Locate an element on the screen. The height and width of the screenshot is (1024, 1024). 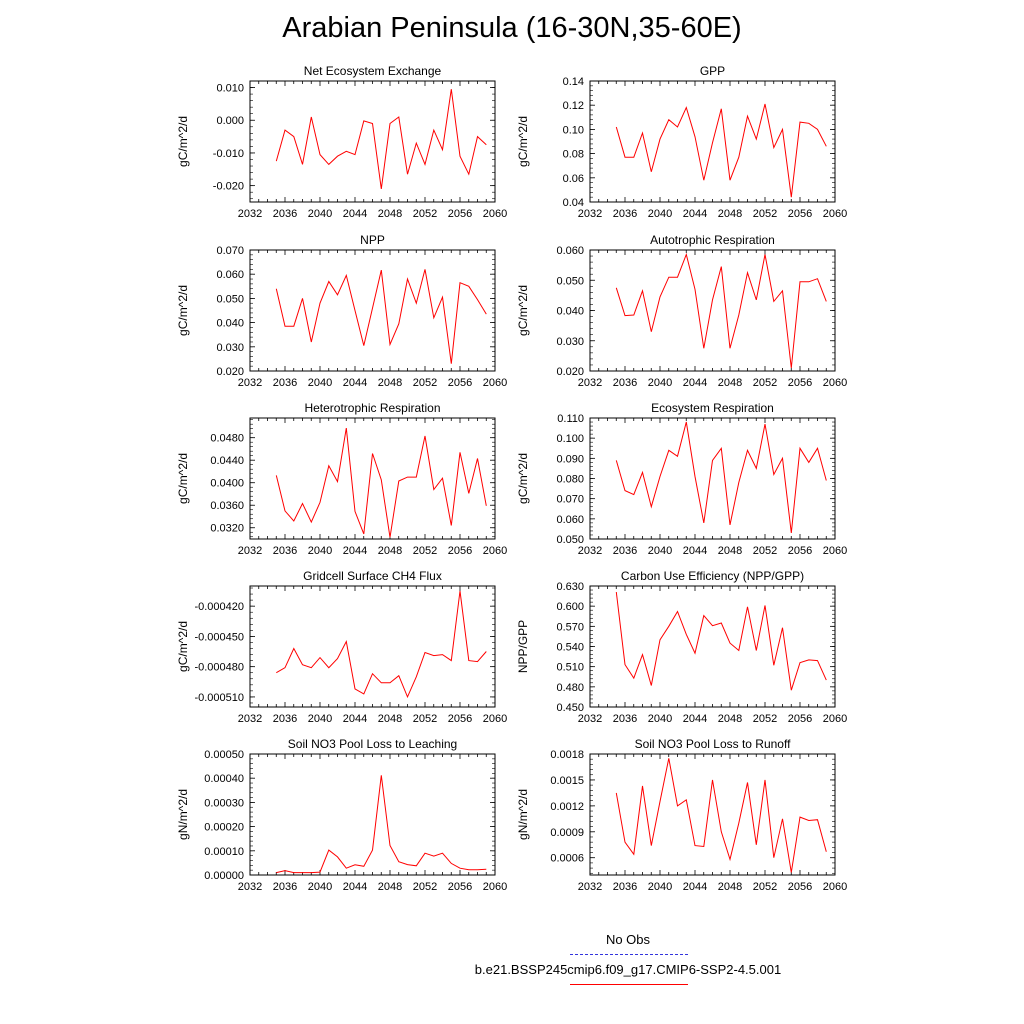
panel-1-ytick-label: -0.020 is located at coordinates (228, 187).